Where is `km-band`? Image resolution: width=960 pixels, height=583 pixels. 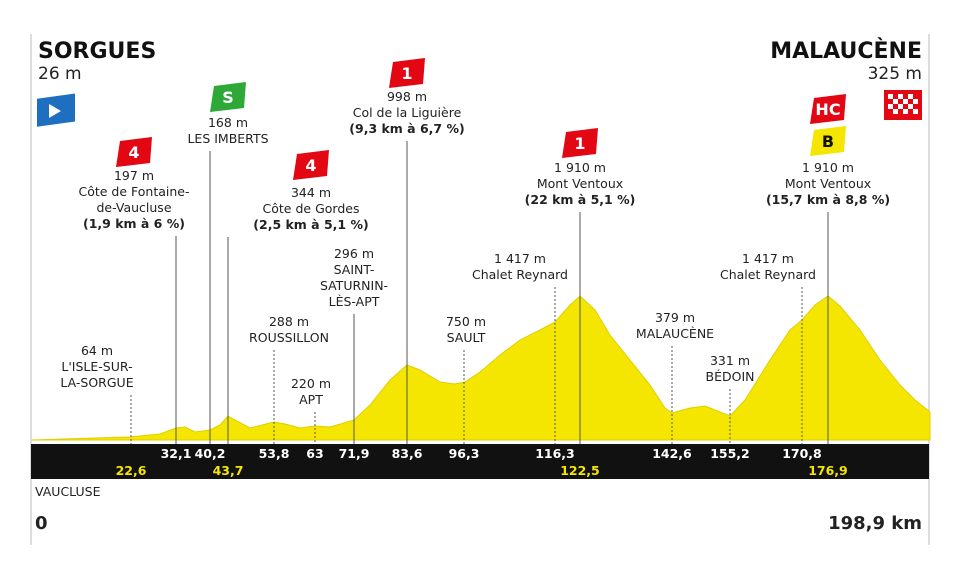
km-band is located at coordinates (480, 461).